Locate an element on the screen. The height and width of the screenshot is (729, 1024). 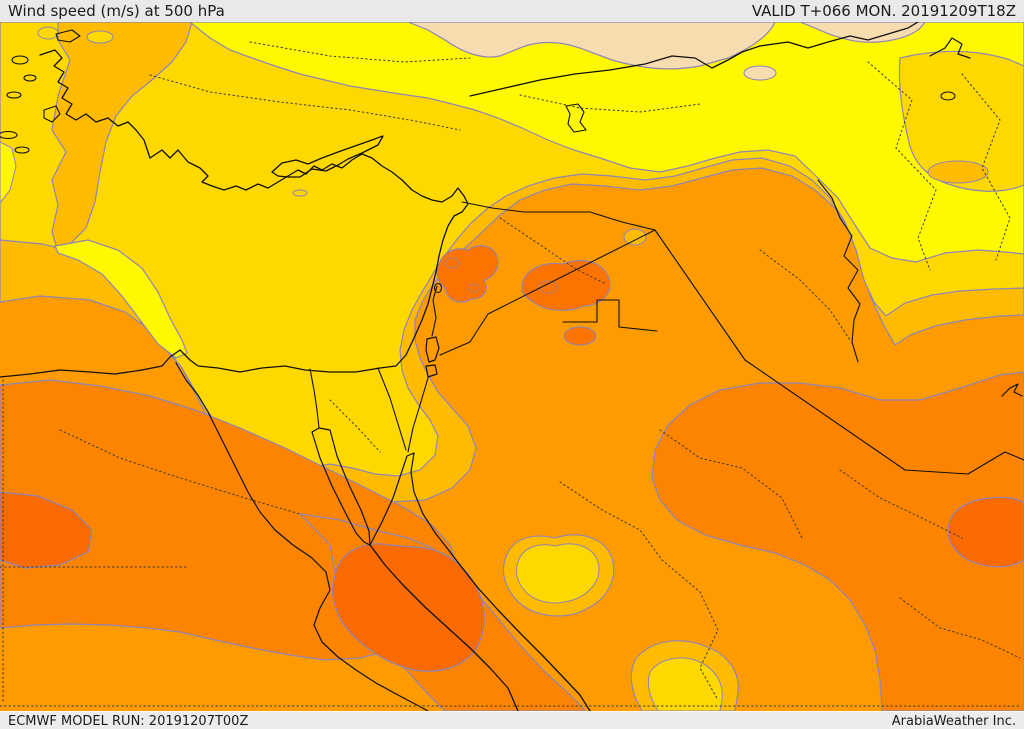
credit-label: ArabiaWeather Inc. is located at coordinates (953, 721).